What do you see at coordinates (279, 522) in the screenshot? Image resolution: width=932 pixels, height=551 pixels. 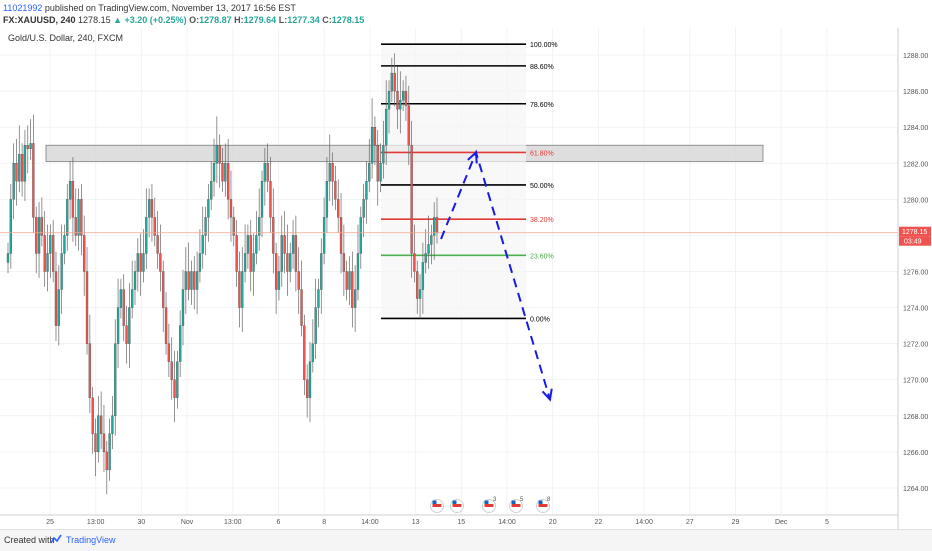 I see `time-tick-label: 6` at bounding box center [279, 522].